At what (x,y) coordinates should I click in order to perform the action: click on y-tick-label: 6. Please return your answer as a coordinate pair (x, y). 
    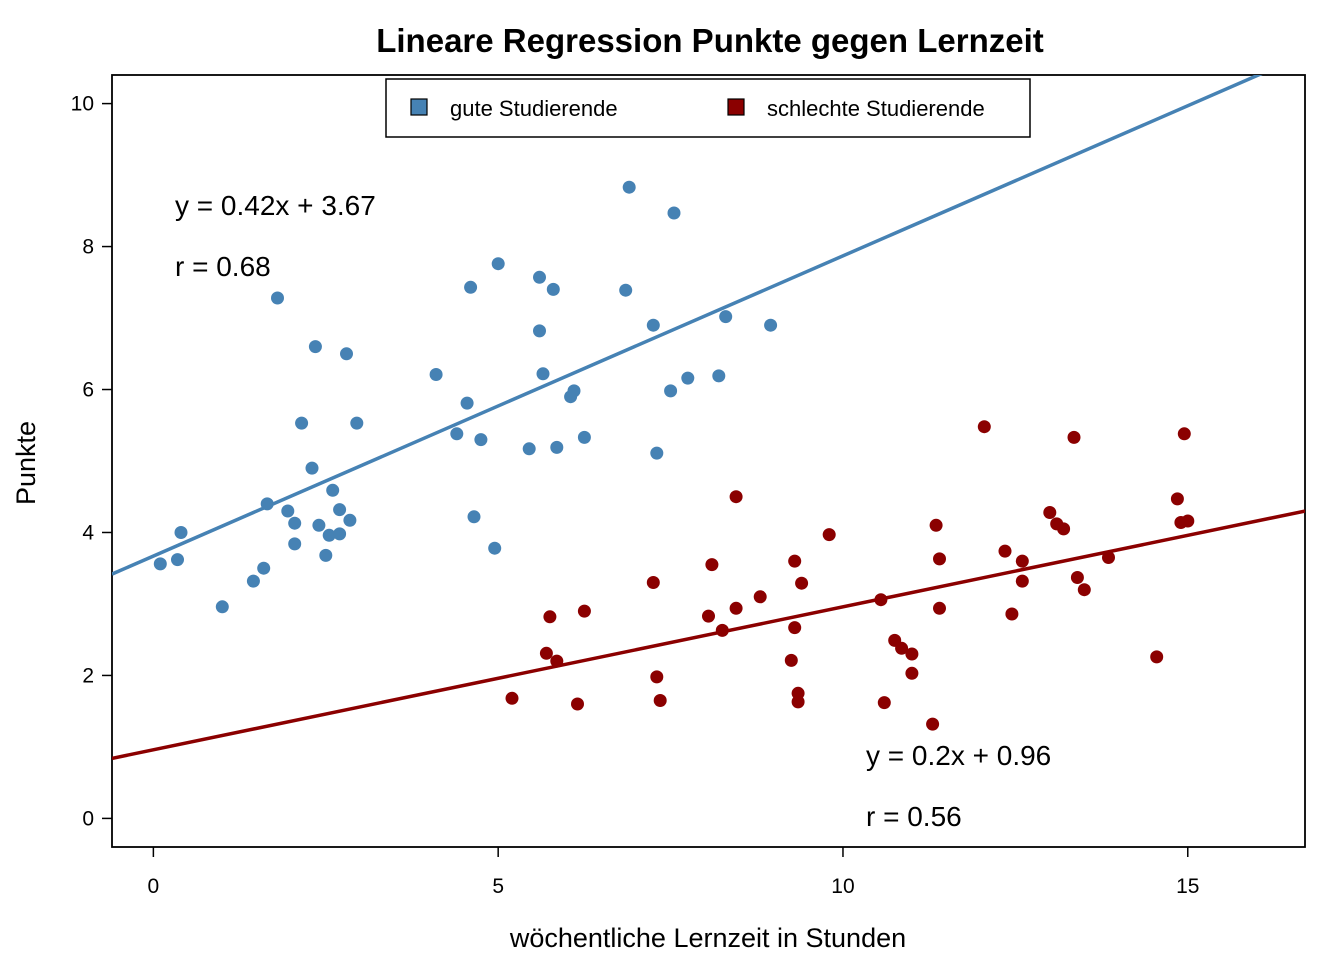
    Looking at the image, I should click on (88, 390).